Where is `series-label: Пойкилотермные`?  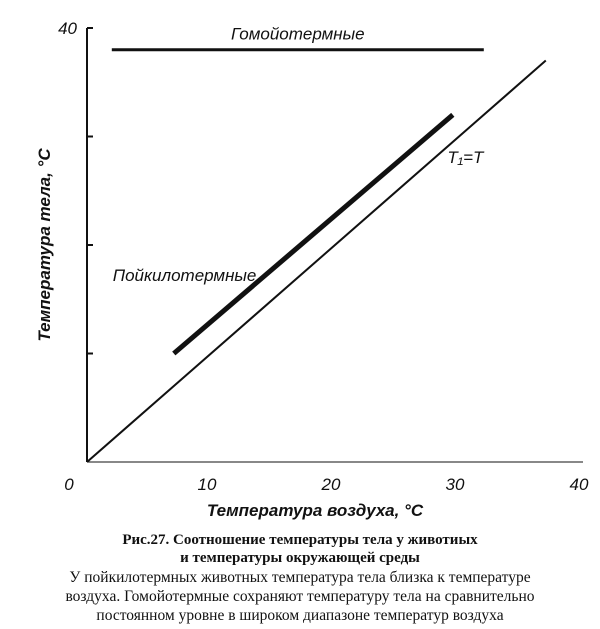
series-label: Пойкилотермные is located at coordinates (185, 275).